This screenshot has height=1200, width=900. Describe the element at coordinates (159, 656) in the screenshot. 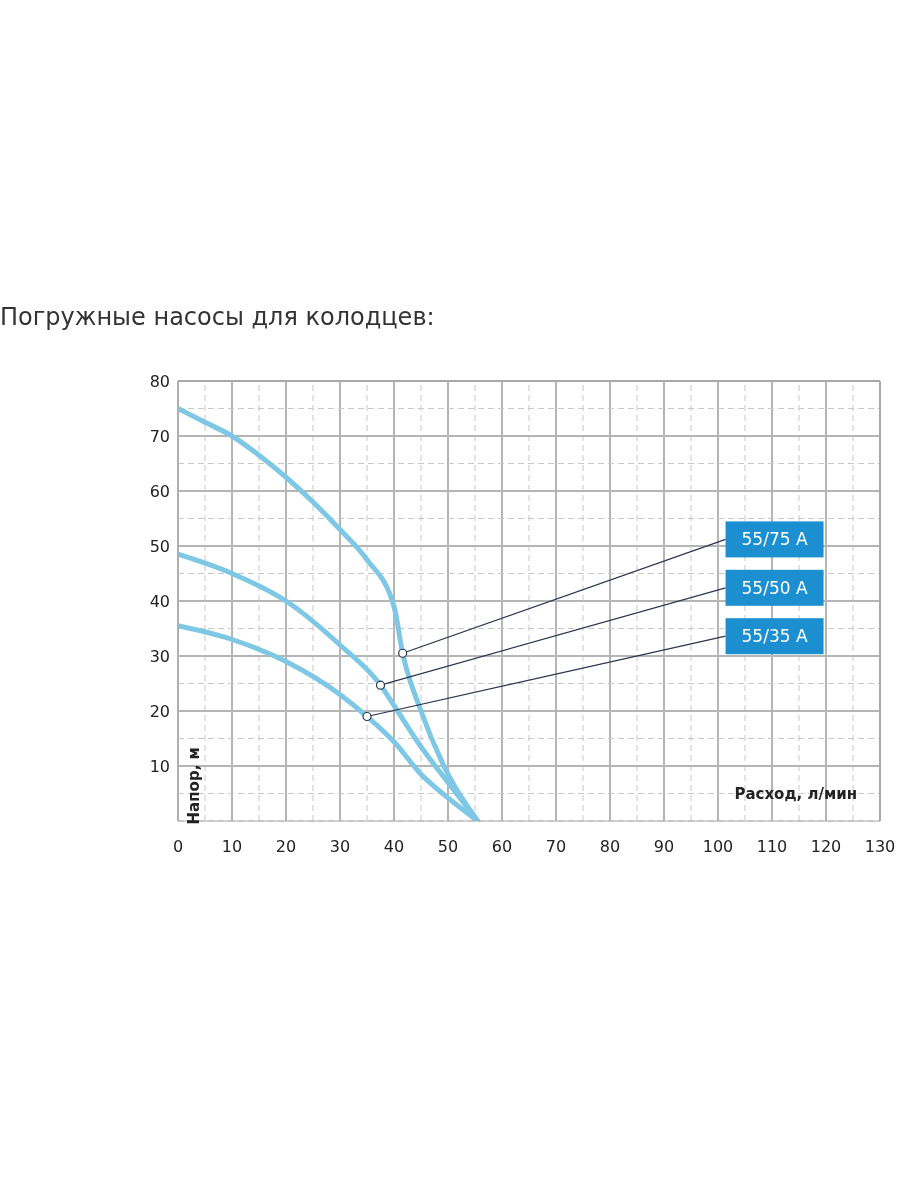

I see `y-tick-label: 30` at that location.